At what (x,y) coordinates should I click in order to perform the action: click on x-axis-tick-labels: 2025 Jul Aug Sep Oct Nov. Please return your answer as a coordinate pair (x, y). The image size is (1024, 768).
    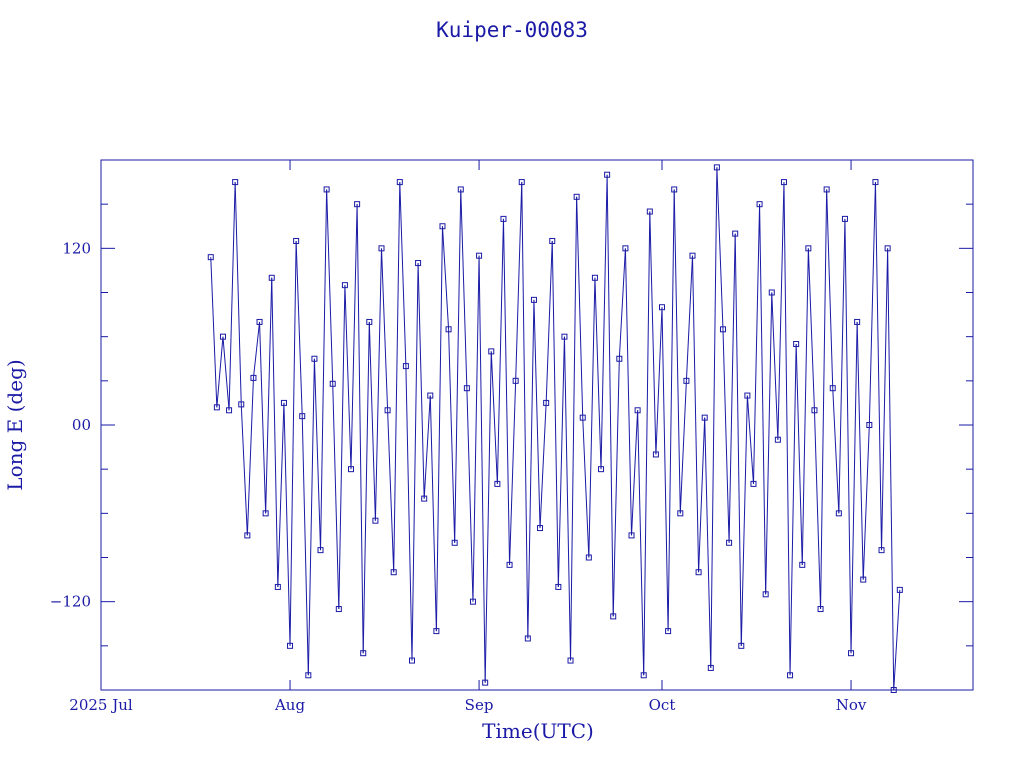
    Looking at the image, I should click on (468, 705).